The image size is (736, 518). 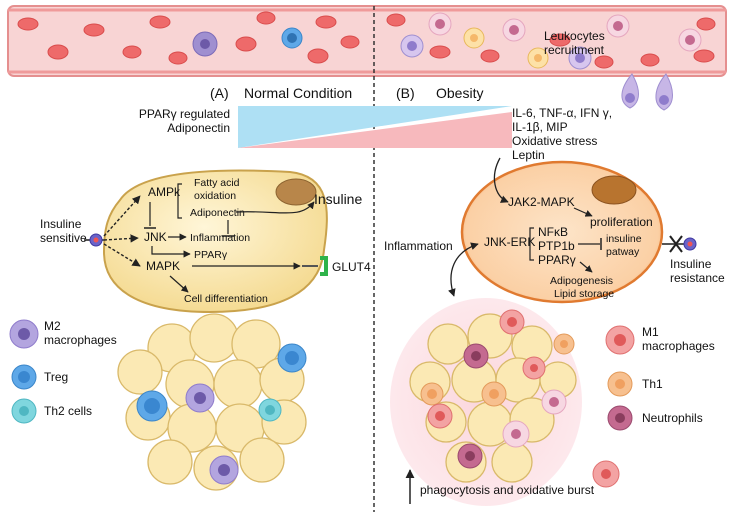 I want to click on legend-m2-label-2: macrophages, so click(x=80, y=340).